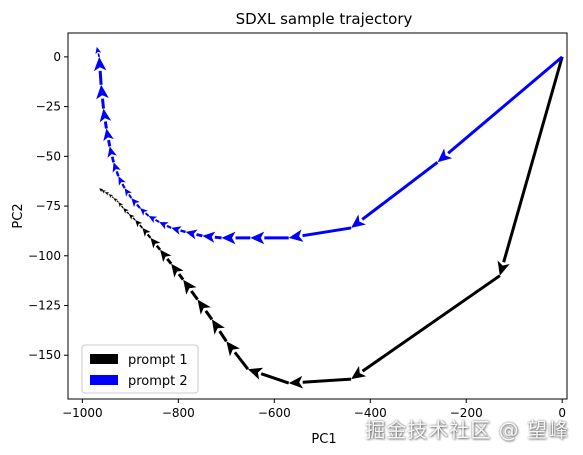 This screenshot has height=455, width=583. Describe the element at coordinates (82, 413) in the screenshot. I see `x-tick-label: −1000` at that location.